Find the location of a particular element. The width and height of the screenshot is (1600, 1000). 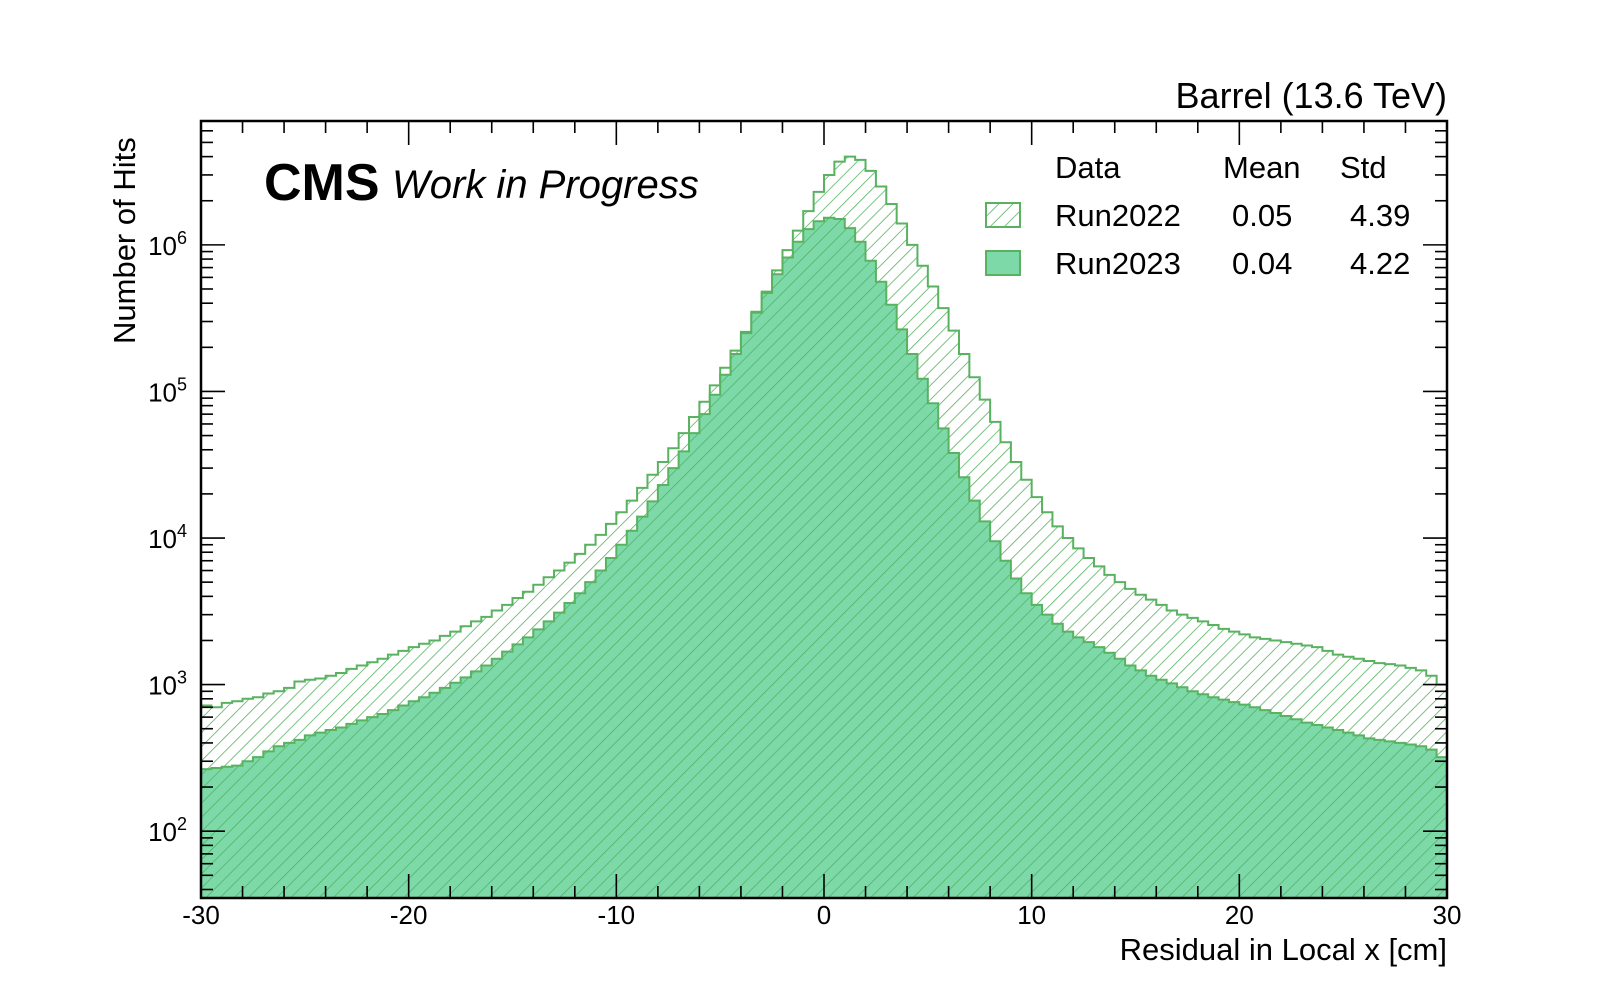

x-tick-label: 30 is located at coordinates (1447, 915).